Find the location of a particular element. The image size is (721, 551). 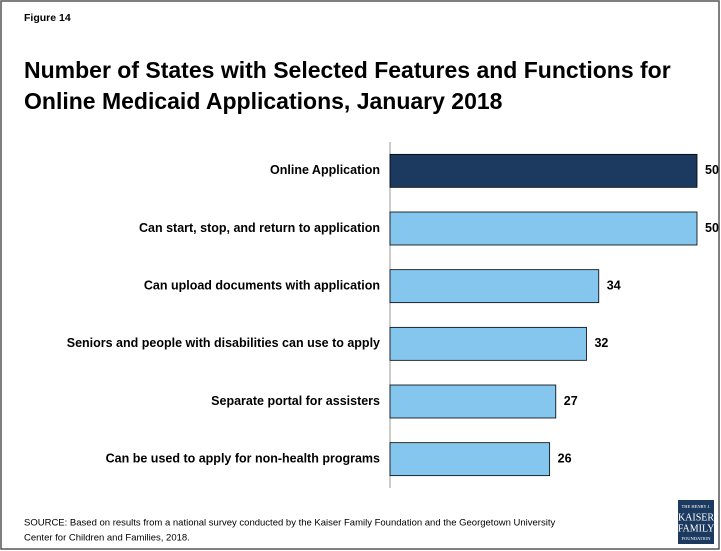

category-label: Can upload documents with application is located at coordinates (262, 285).